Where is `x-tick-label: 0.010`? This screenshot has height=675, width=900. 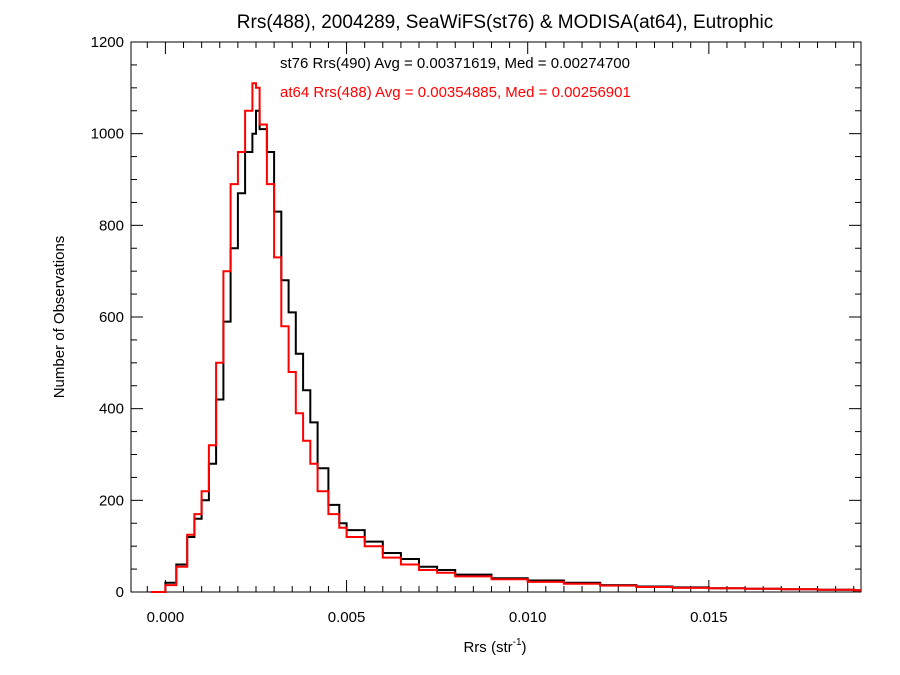 x-tick-label: 0.010 is located at coordinates (528, 617).